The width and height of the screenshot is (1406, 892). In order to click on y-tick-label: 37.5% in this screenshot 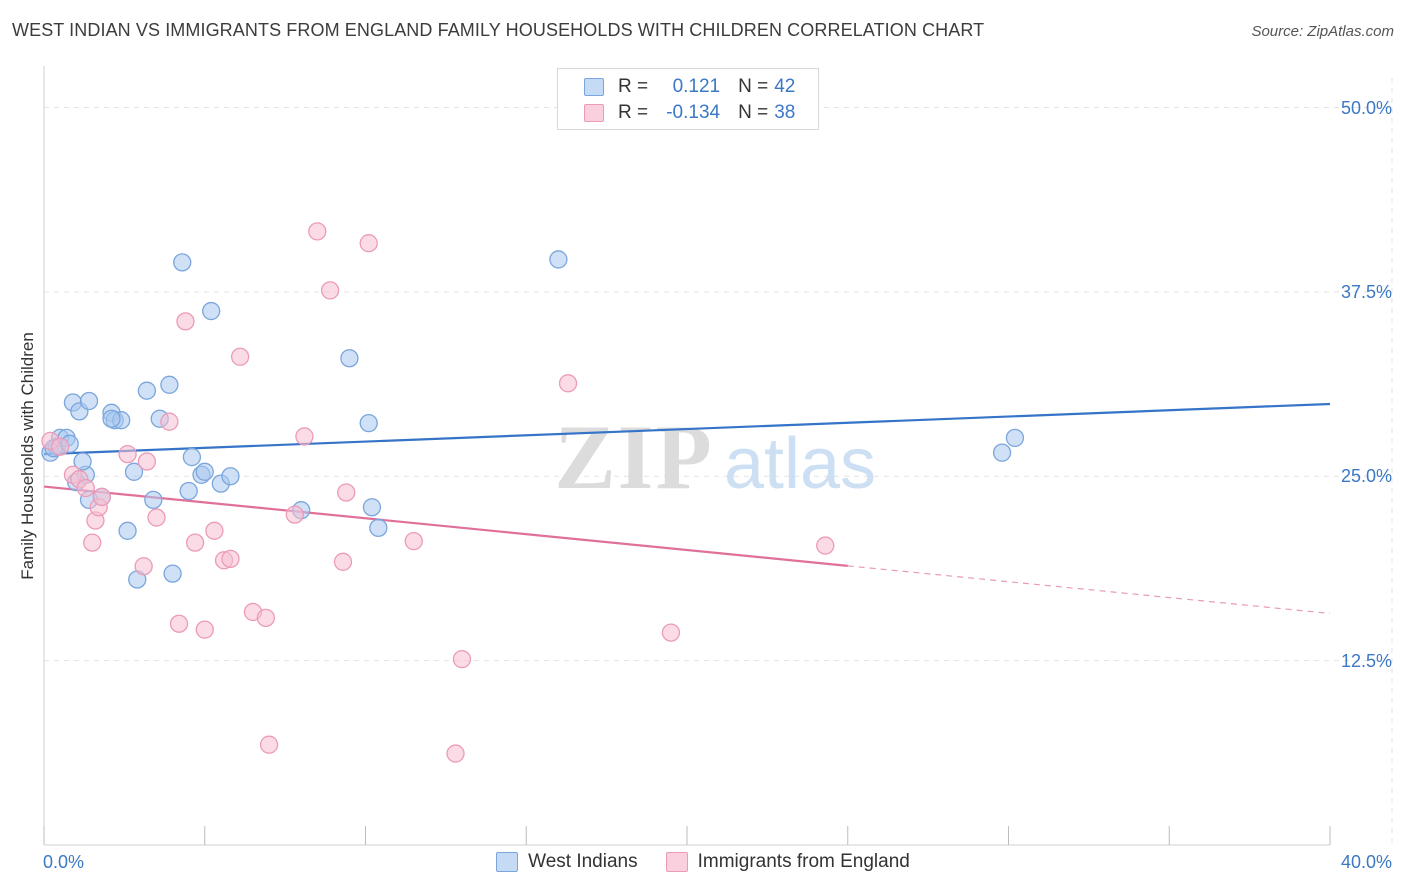, I will do `click(1366, 291)`.